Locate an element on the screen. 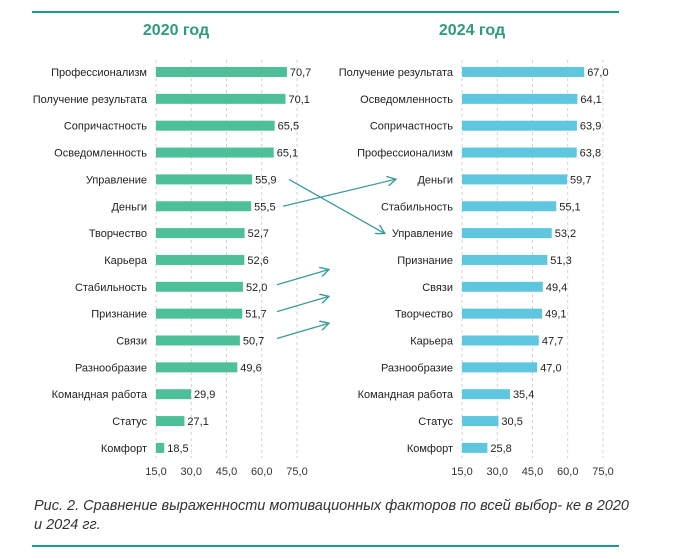 The image size is (692, 559). data-label: 70,1 is located at coordinates (298, 100).